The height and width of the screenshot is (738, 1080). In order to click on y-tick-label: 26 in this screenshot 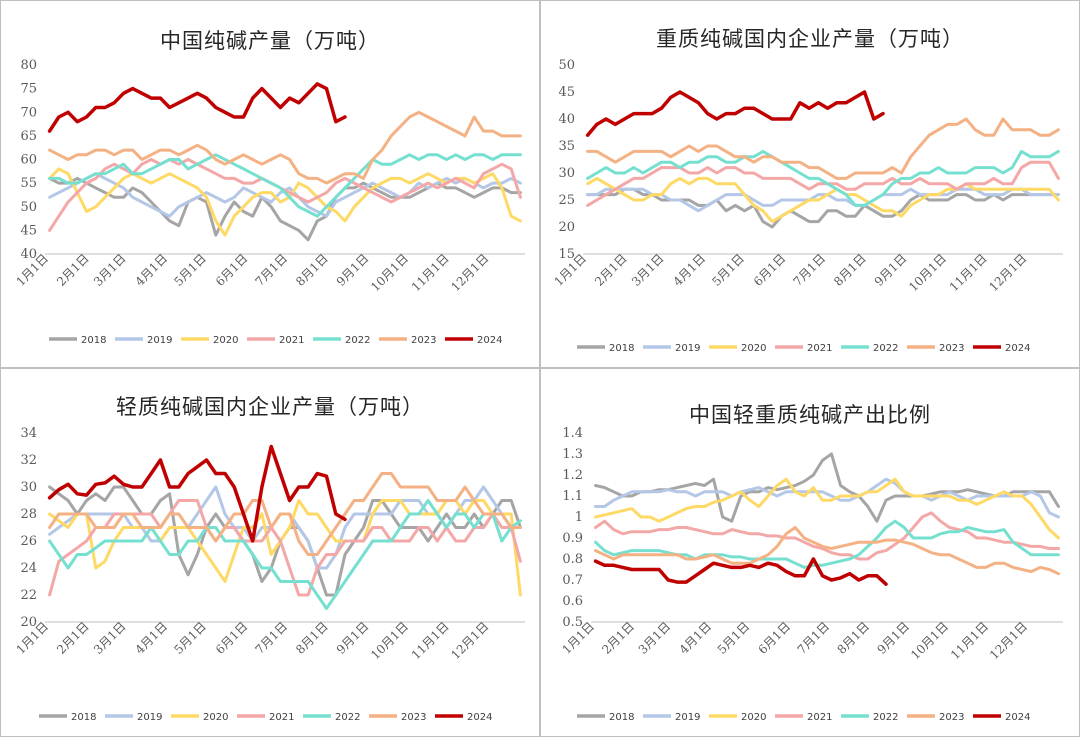, I will do `click(28, 541)`.